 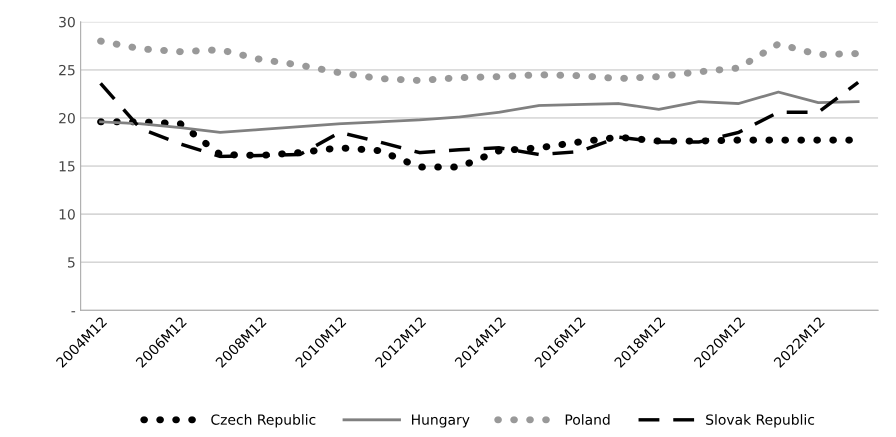 I want to click on legend-label: Czech Republic, so click(x=263, y=421).